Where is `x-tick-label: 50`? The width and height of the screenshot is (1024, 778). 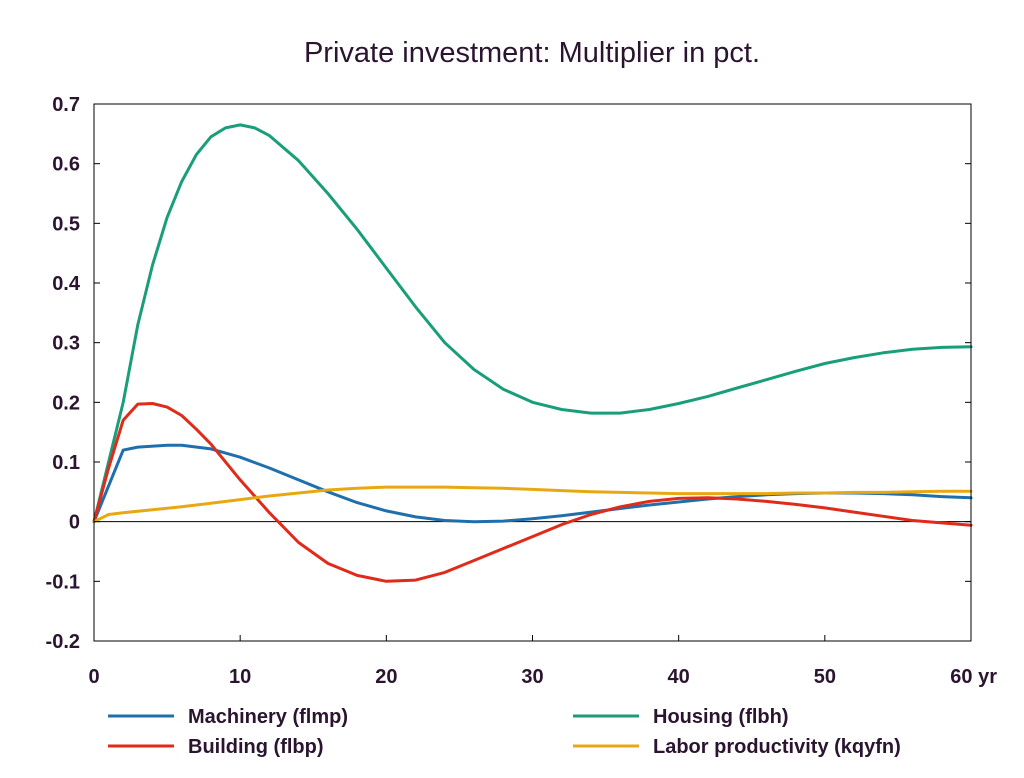
x-tick-label: 50 is located at coordinates (825, 677).